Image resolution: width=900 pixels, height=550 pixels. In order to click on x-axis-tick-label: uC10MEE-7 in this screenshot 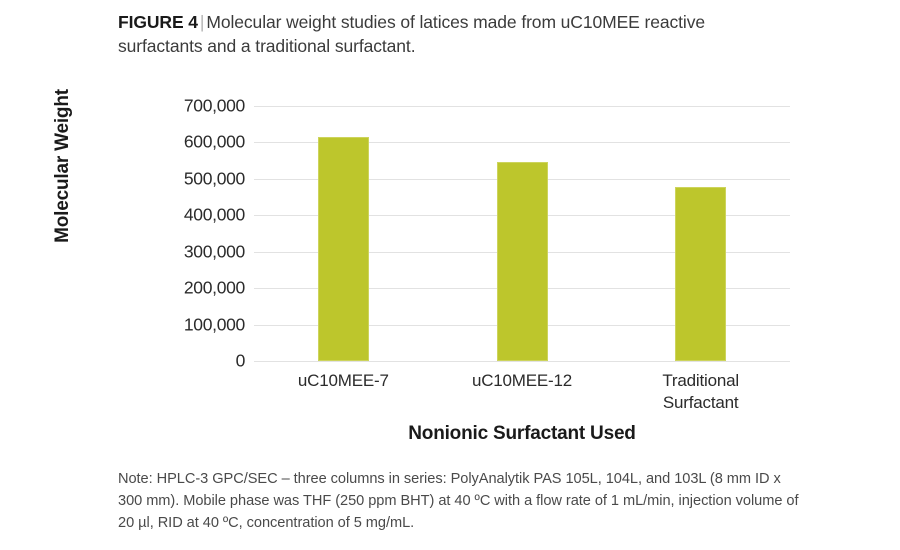, I will do `click(343, 380)`.